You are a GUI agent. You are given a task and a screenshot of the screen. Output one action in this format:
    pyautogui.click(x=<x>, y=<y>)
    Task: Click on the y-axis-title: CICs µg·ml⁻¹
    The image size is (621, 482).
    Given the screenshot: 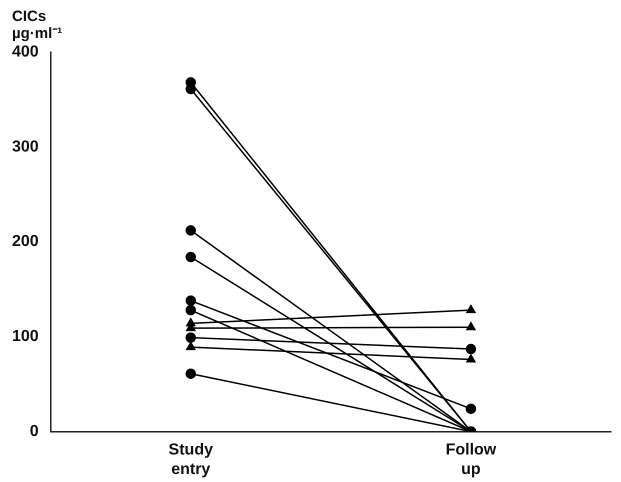 What is the action you would take?
    pyautogui.click(x=37, y=25)
    